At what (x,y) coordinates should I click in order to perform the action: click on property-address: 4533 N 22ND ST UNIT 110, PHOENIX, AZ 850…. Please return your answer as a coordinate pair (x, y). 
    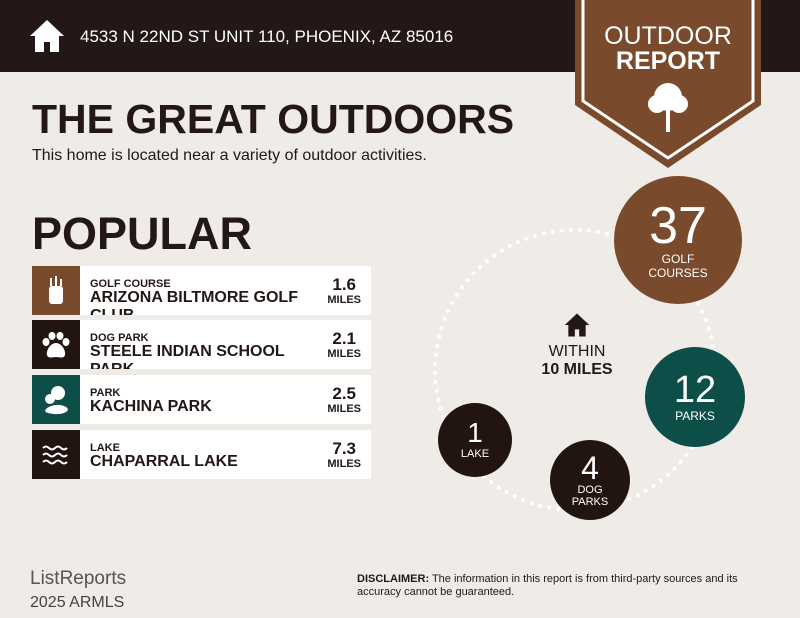
    Looking at the image, I should click on (267, 36).